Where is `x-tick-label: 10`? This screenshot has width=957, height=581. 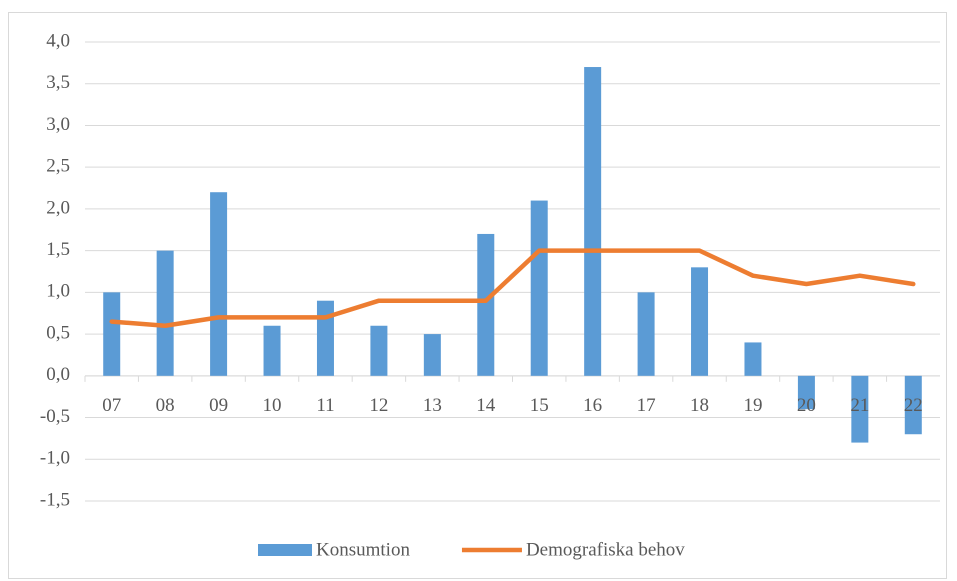 x-tick-label: 10 is located at coordinates (272, 405).